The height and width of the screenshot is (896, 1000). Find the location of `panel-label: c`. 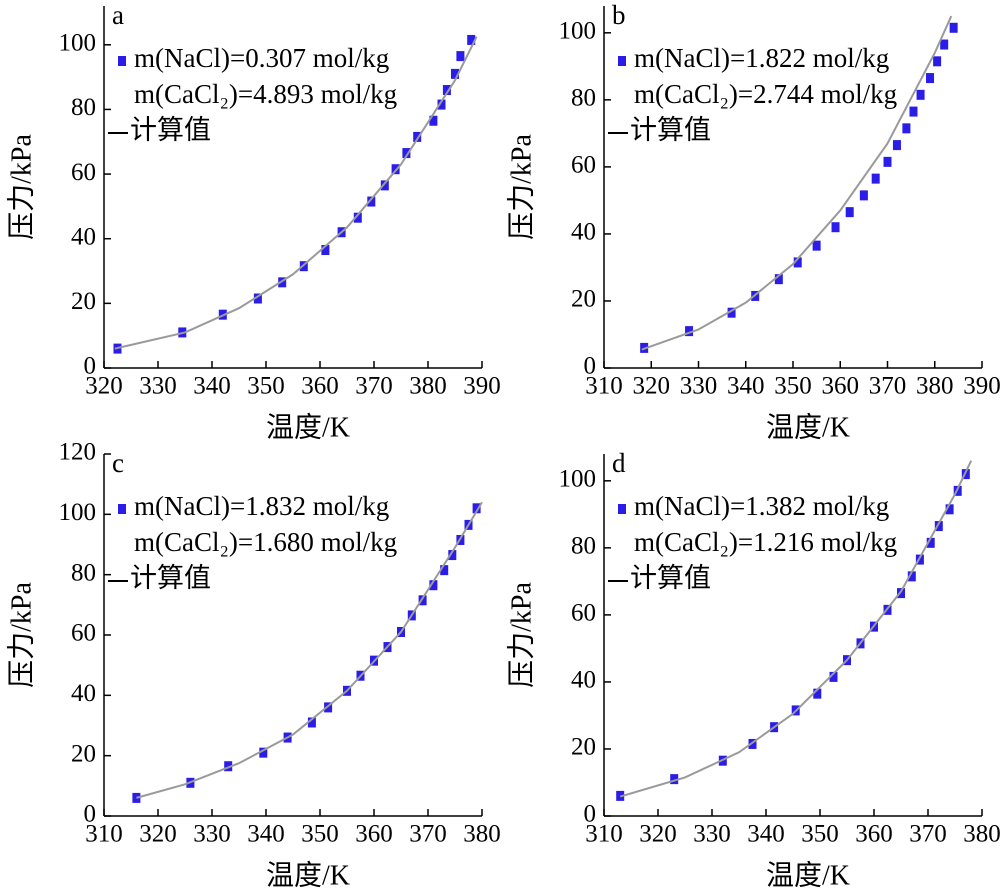

panel-label: c is located at coordinates (118, 463).